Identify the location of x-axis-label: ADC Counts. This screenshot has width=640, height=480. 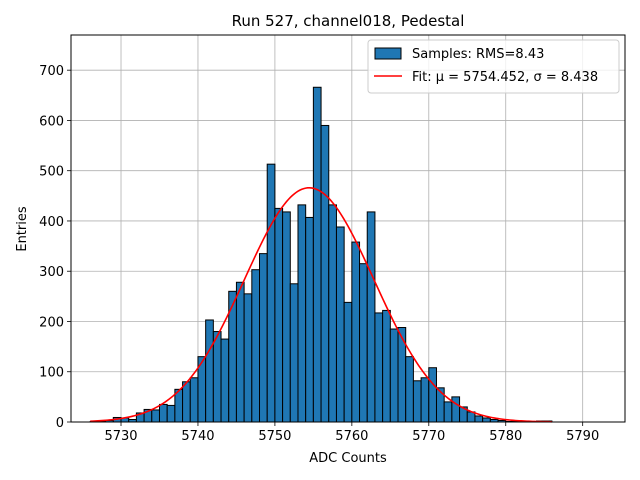
(348, 458).